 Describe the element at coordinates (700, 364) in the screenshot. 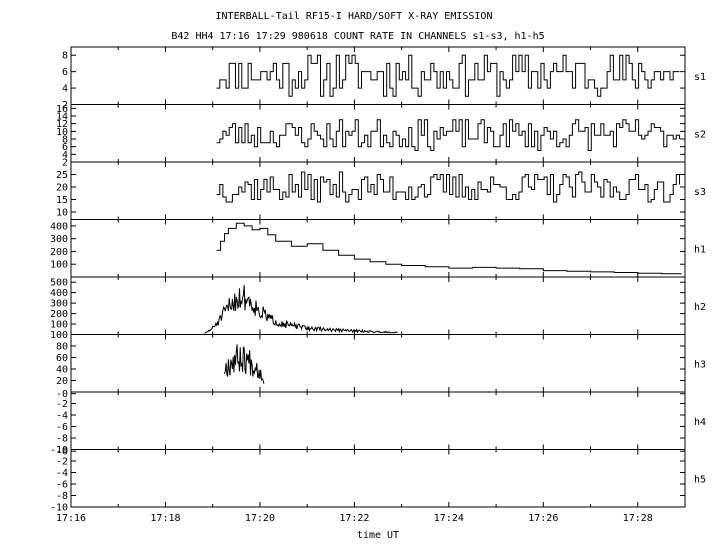

I see `channel-label-h3: h3` at that location.